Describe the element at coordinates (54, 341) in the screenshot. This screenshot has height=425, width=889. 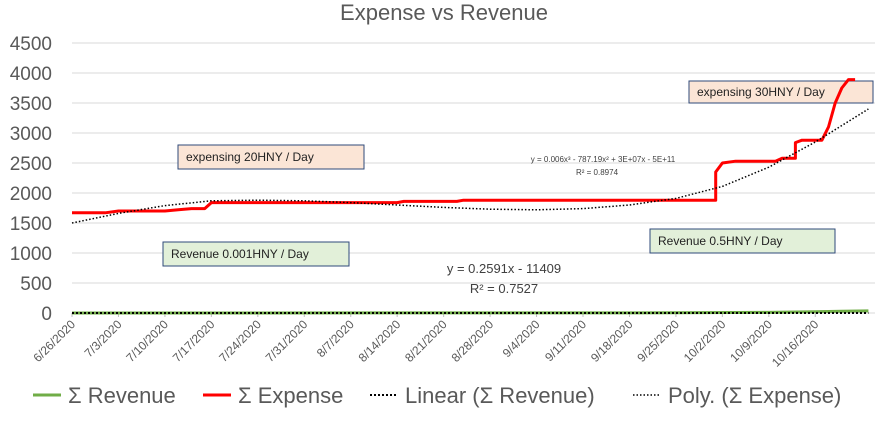
I see `x-tick-label: 6/26/2020` at that location.